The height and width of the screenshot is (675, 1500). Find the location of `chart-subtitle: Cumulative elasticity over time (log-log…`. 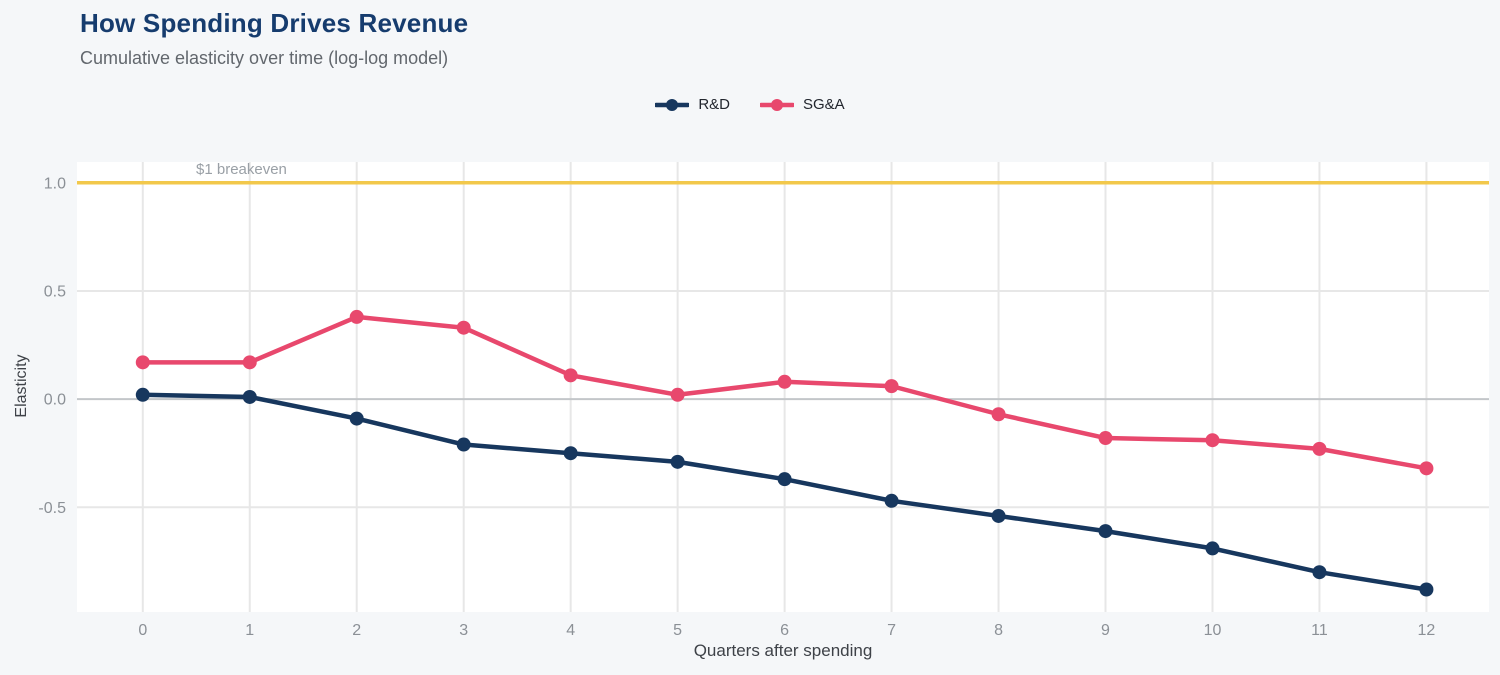

chart-subtitle: Cumulative elasticity over time (log-log… is located at coordinates (264, 58).